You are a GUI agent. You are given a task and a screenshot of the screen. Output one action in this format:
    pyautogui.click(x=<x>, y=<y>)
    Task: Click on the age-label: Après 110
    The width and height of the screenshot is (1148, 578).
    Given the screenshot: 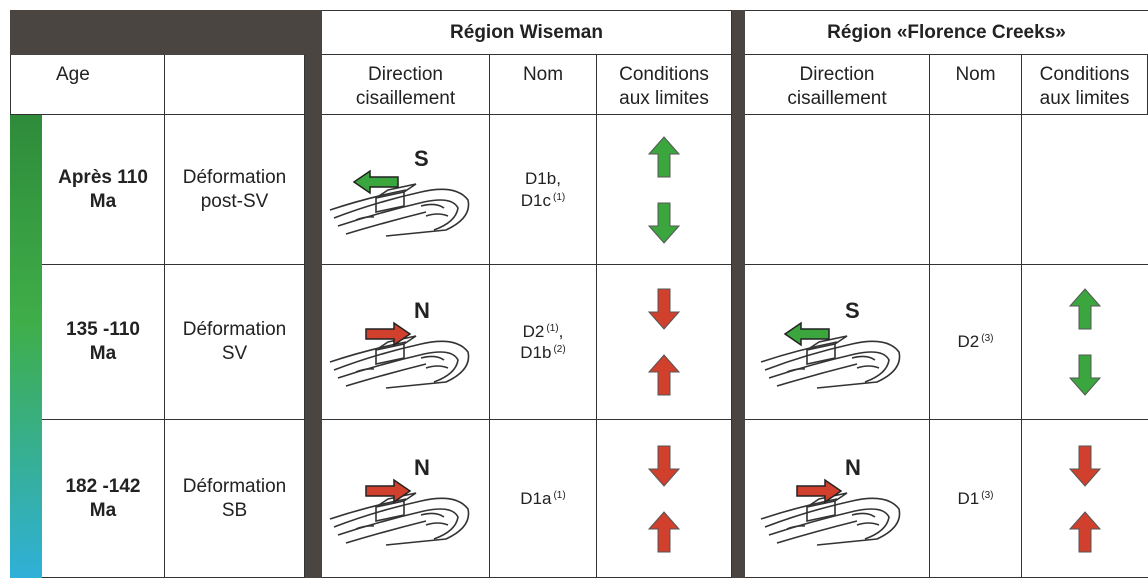 What is the action you would take?
    pyautogui.click(x=103, y=177)
    